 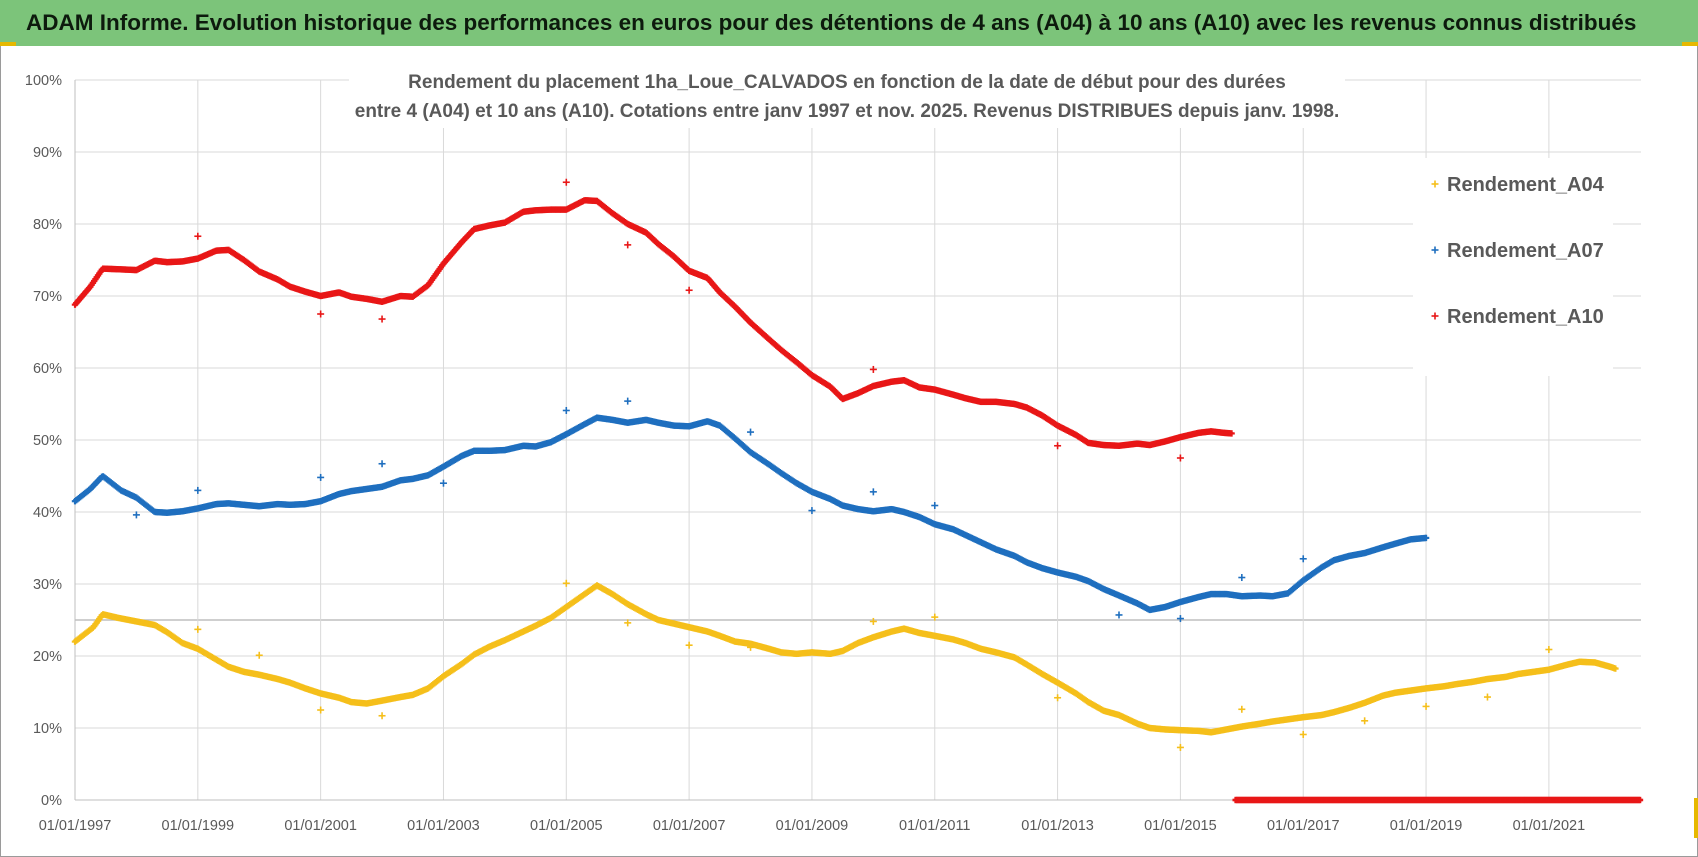 I want to click on x-tick-label: 01/01/2011, so click(x=935, y=826).